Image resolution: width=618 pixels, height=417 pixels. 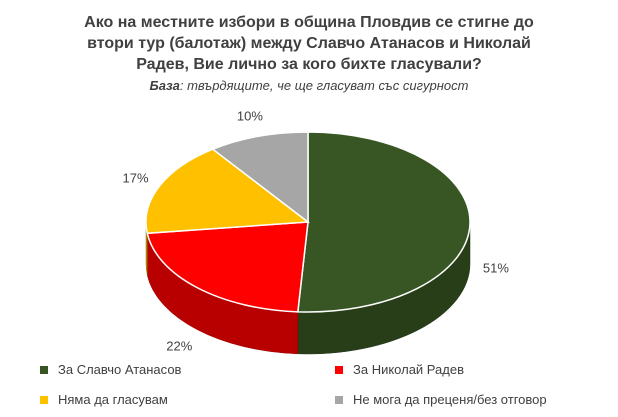 I want to click on data-label-no-answer: 10%, so click(x=250, y=116).